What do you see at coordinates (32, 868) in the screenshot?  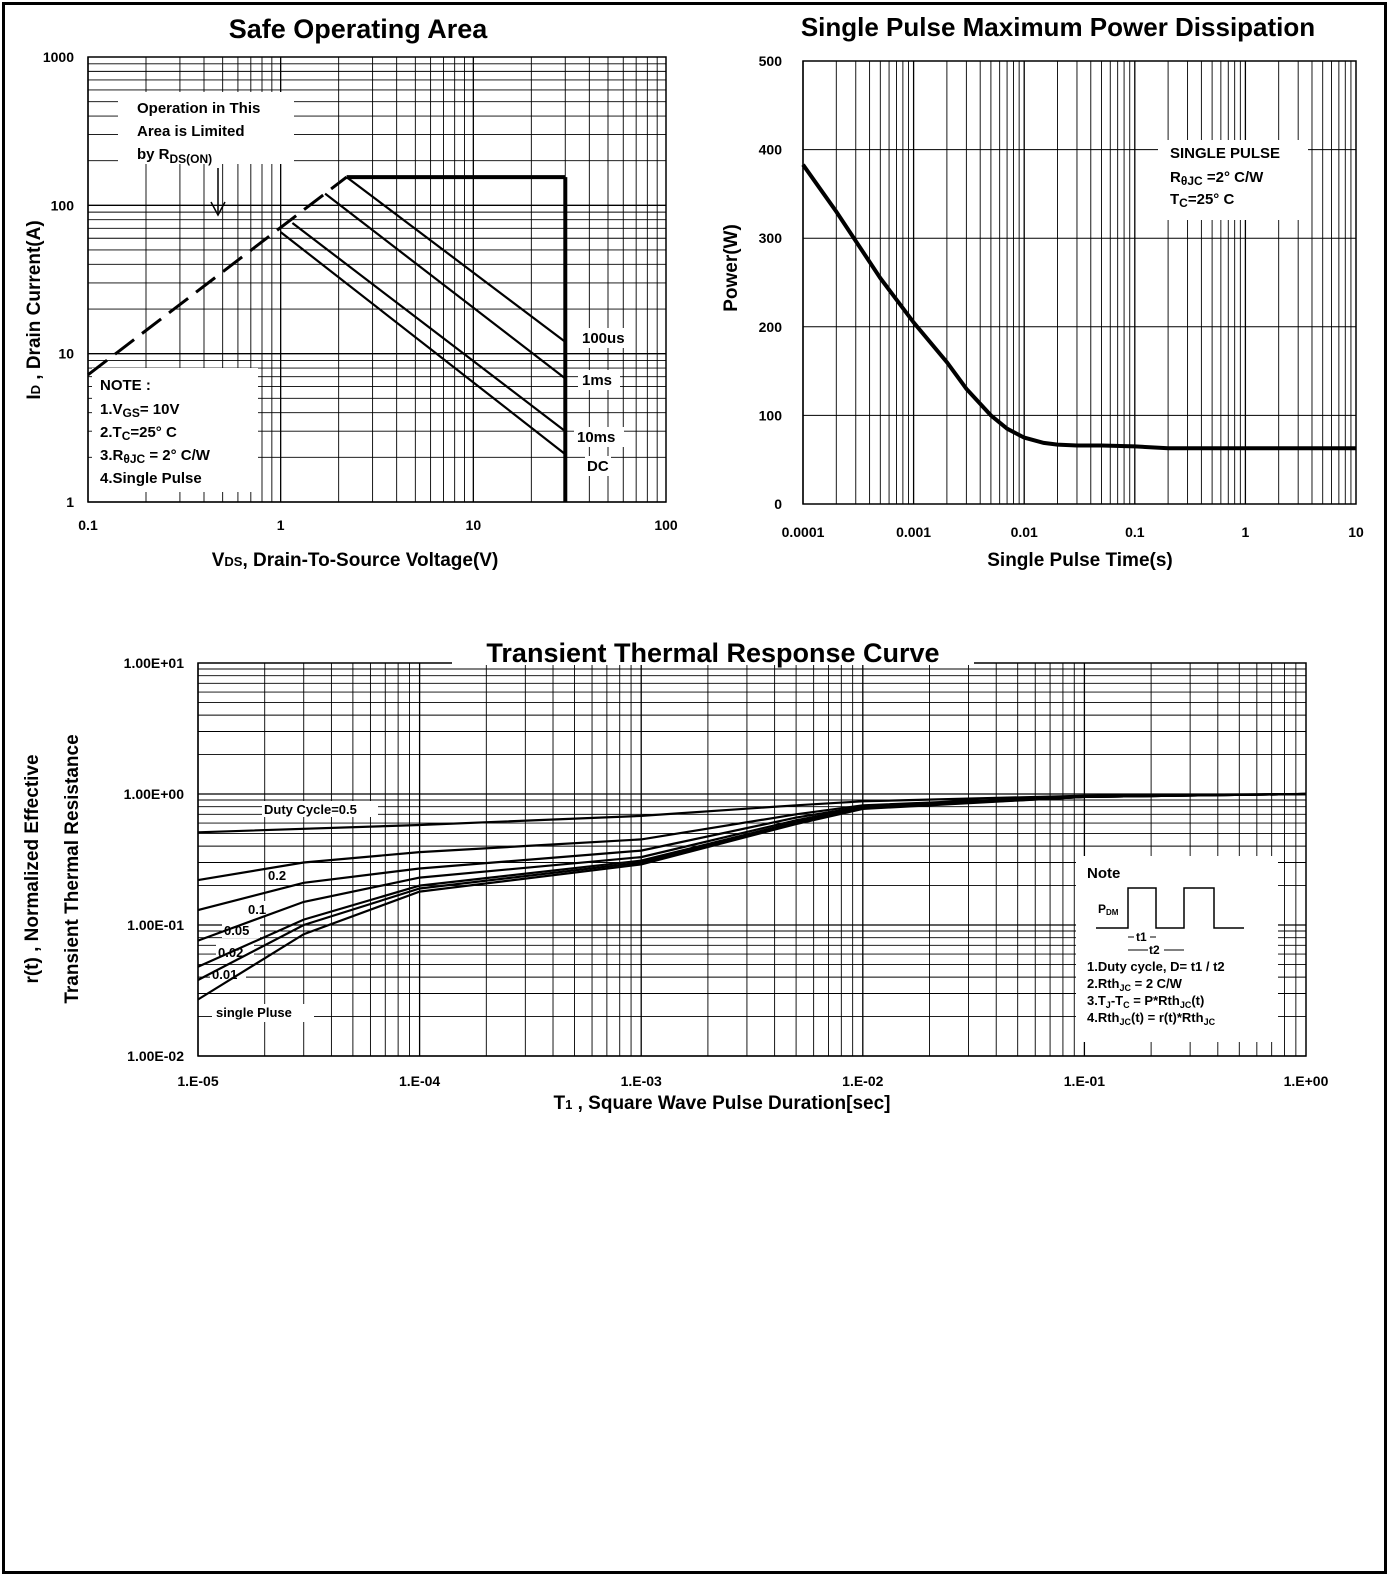 I see `transient-y-axis-label-1: r(t) , Normalized Effective` at bounding box center [32, 868].